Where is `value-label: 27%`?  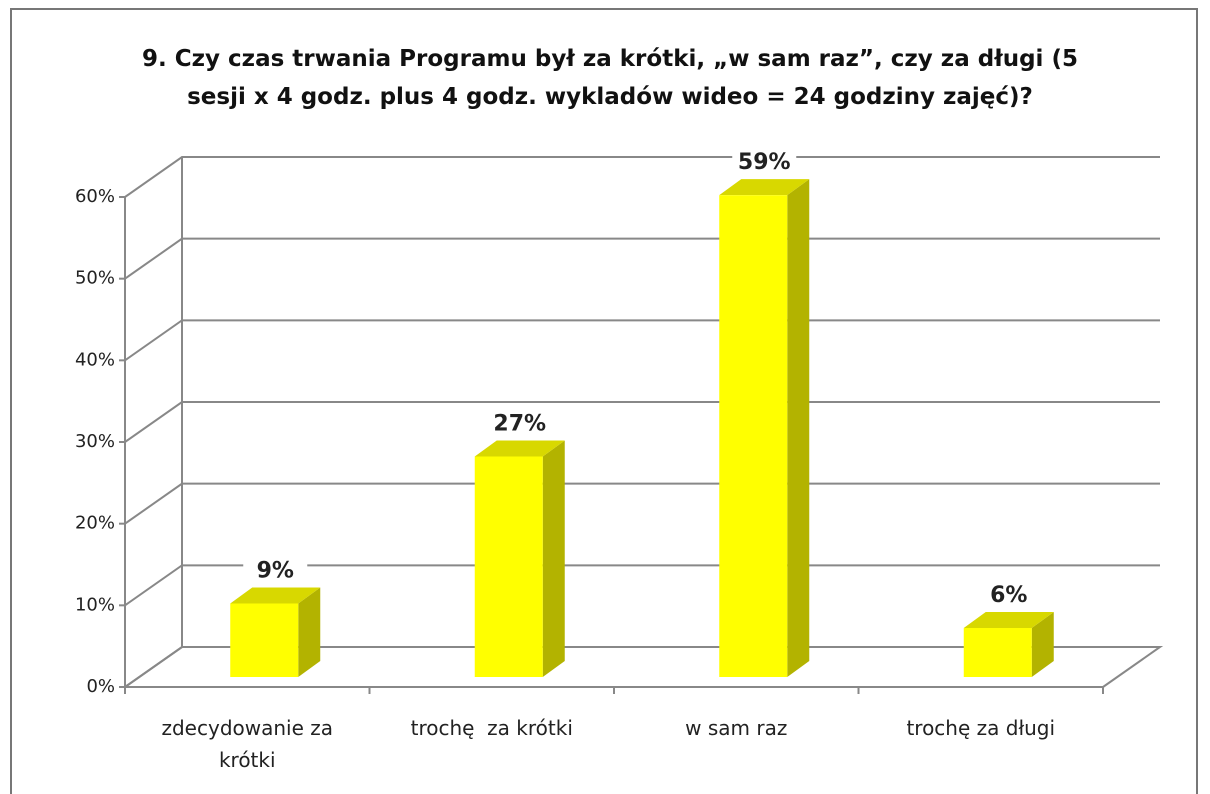
value-label: 27% is located at coordinates (519, 424).